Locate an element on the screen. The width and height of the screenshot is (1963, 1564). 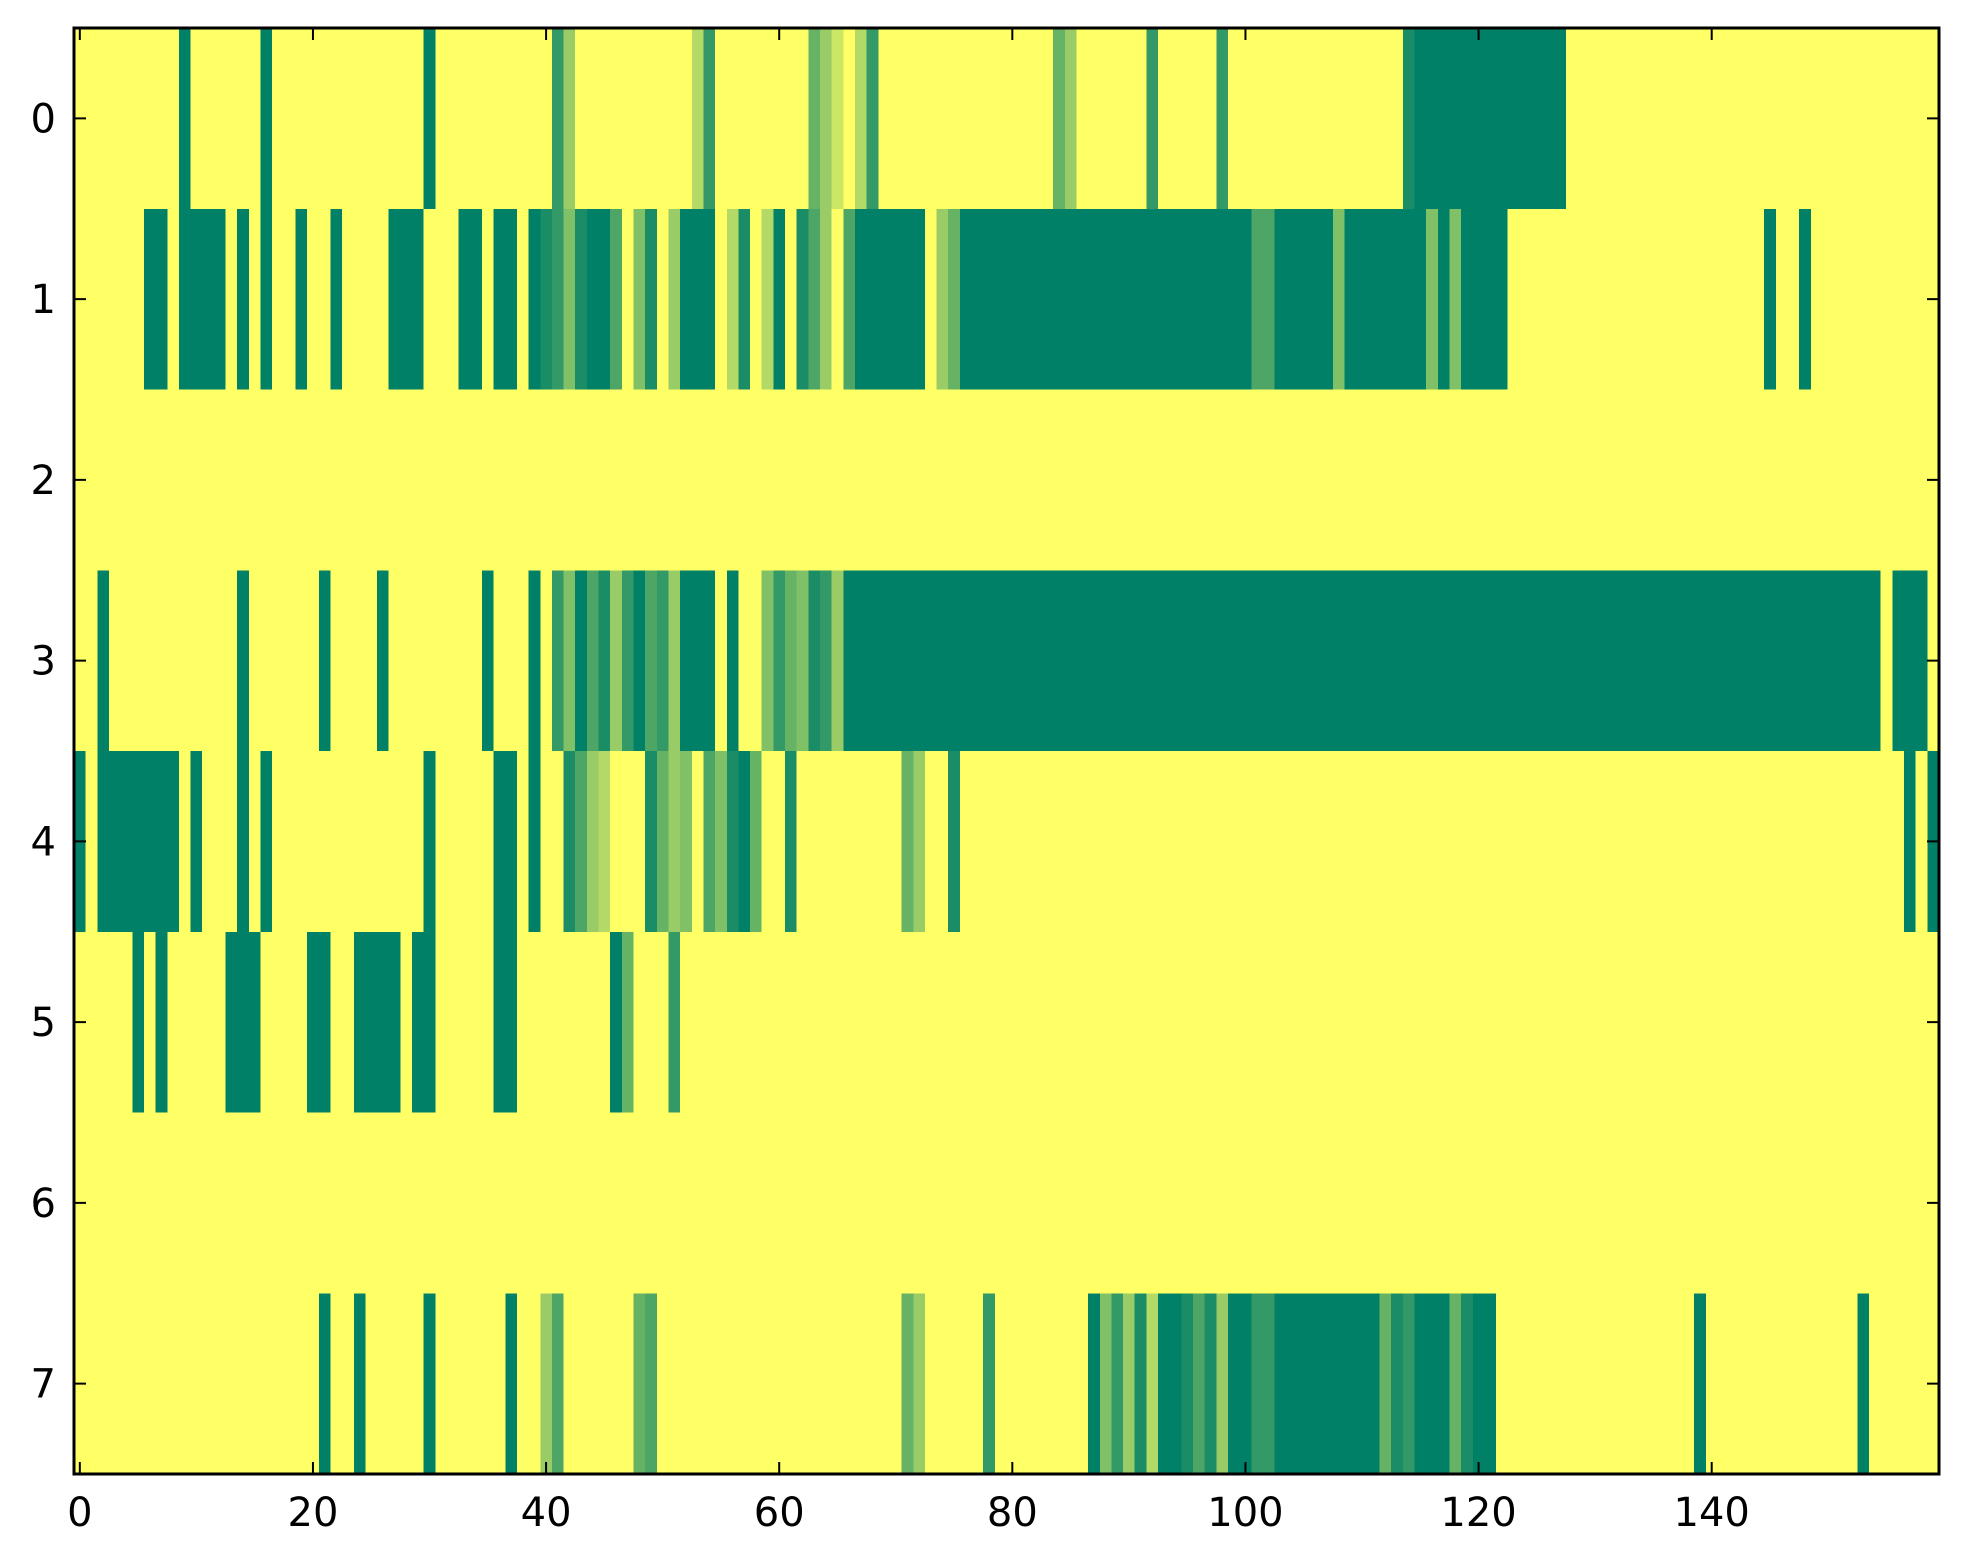
y-tick-label: 7 is located at coordinates (43, 1385).